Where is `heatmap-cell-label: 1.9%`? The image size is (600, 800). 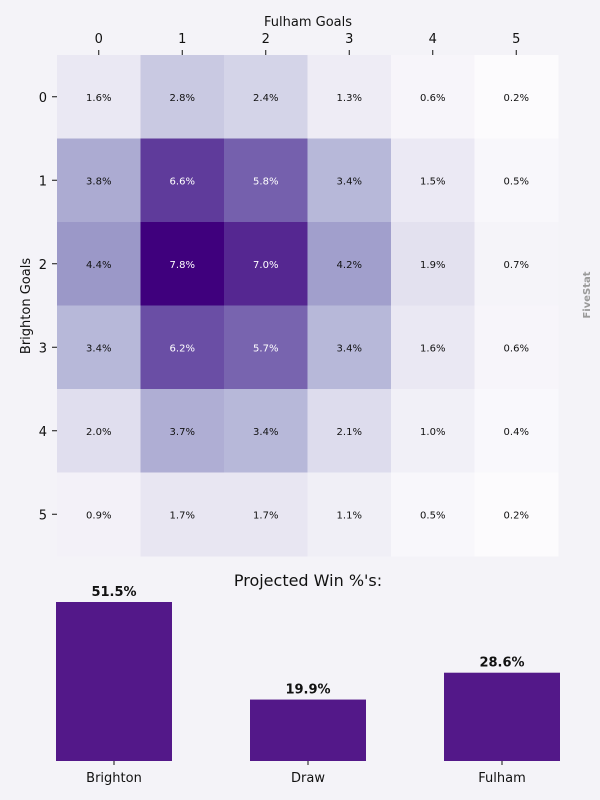 heatmap-cell-label: 1.9% is located at coordinates (432, 265).